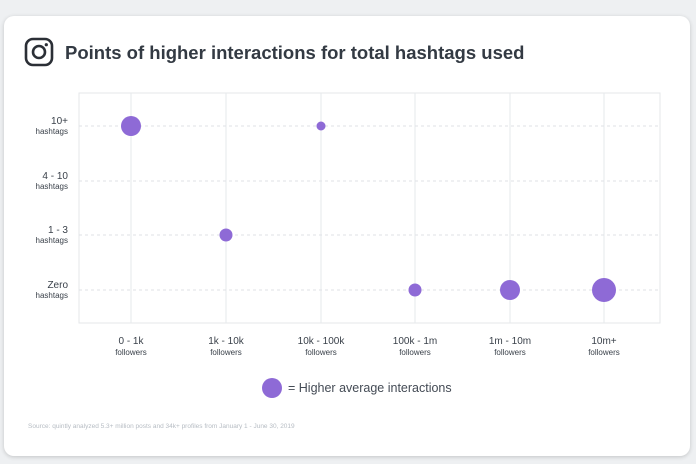 This screenshot has height=464, width=696. What do you see at coordinates (322, 341) in the screenshot?
I see `x-tick-label: 10k - 100k` at bounding box center [322, 341].